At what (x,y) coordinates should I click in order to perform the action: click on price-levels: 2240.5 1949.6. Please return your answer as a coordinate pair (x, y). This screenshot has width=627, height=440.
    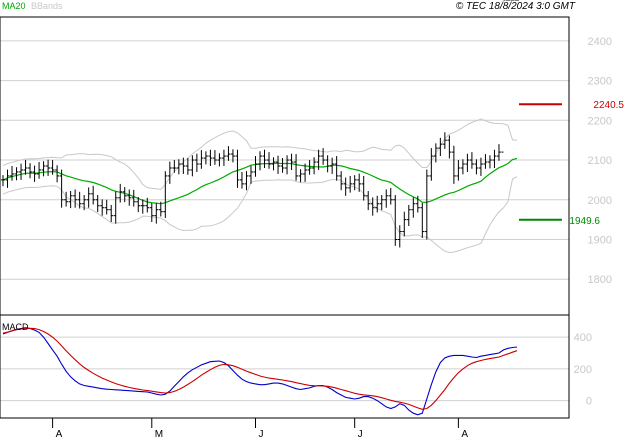
    Looking at the image, I should click on (571, 163).